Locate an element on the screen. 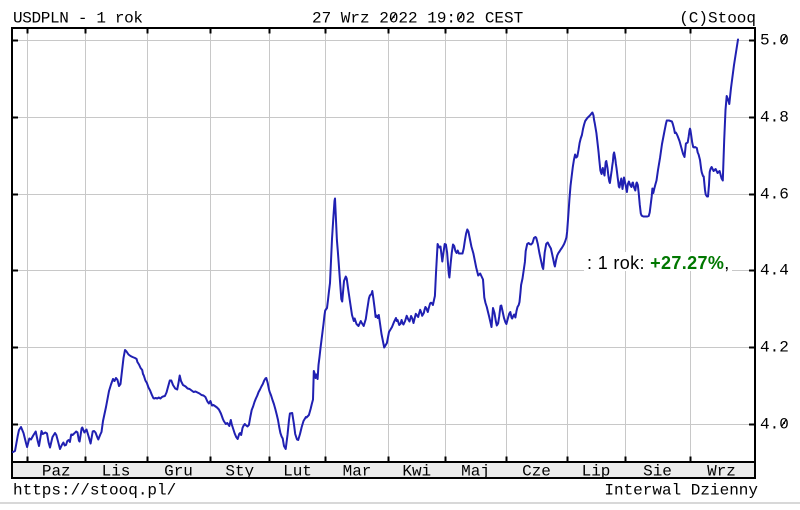 This screenshot has width=800, height=510. svg-text:: 1 rok: +27.27%,: : 1 rok: +27.27%, is located at coordinates (658, 263).